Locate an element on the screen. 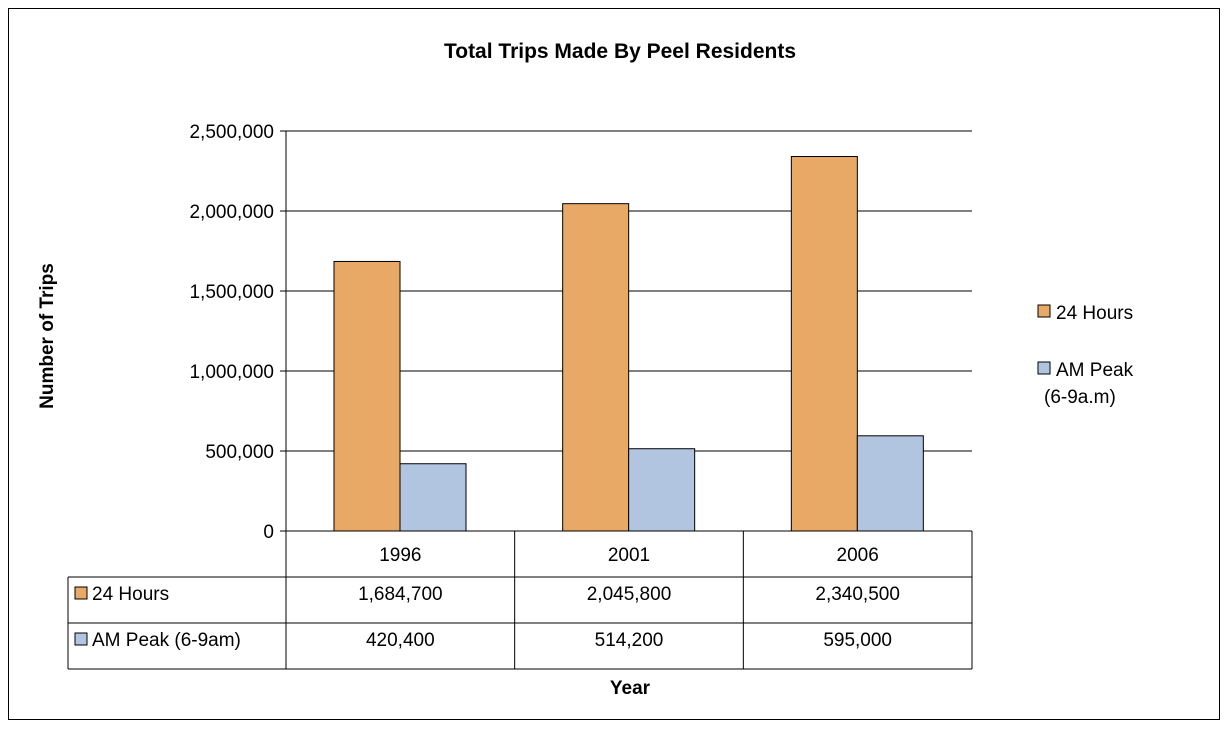  y-tick-label: 0 is located at coordinates (268, 532).